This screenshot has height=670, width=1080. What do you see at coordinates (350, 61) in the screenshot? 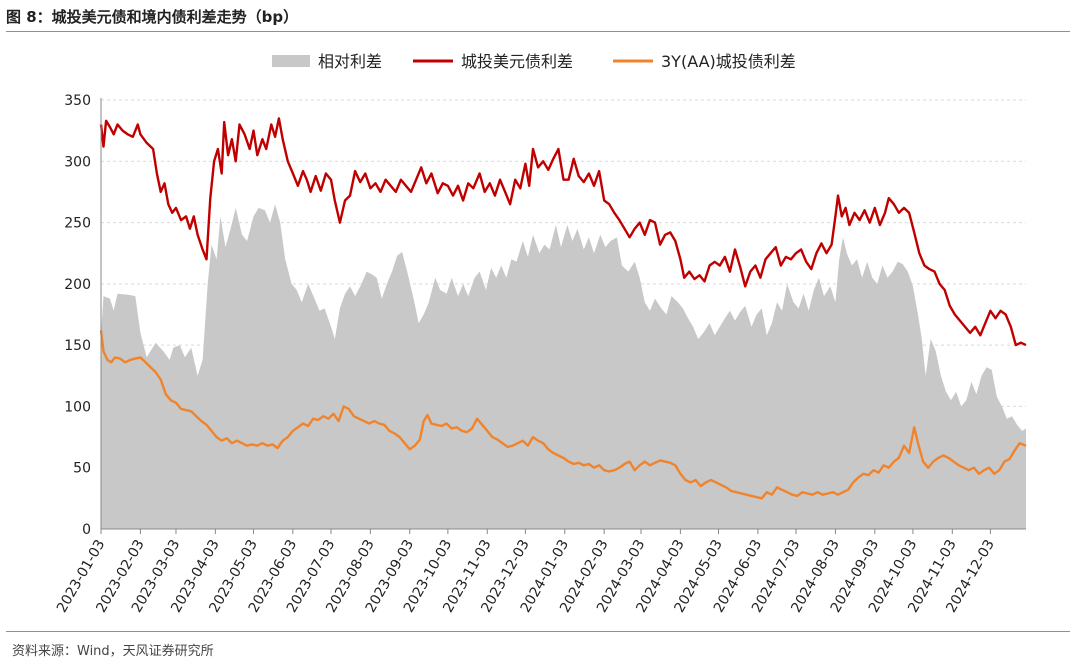
I see `legend-label: 相对利差` at bounding box center [350, 61].